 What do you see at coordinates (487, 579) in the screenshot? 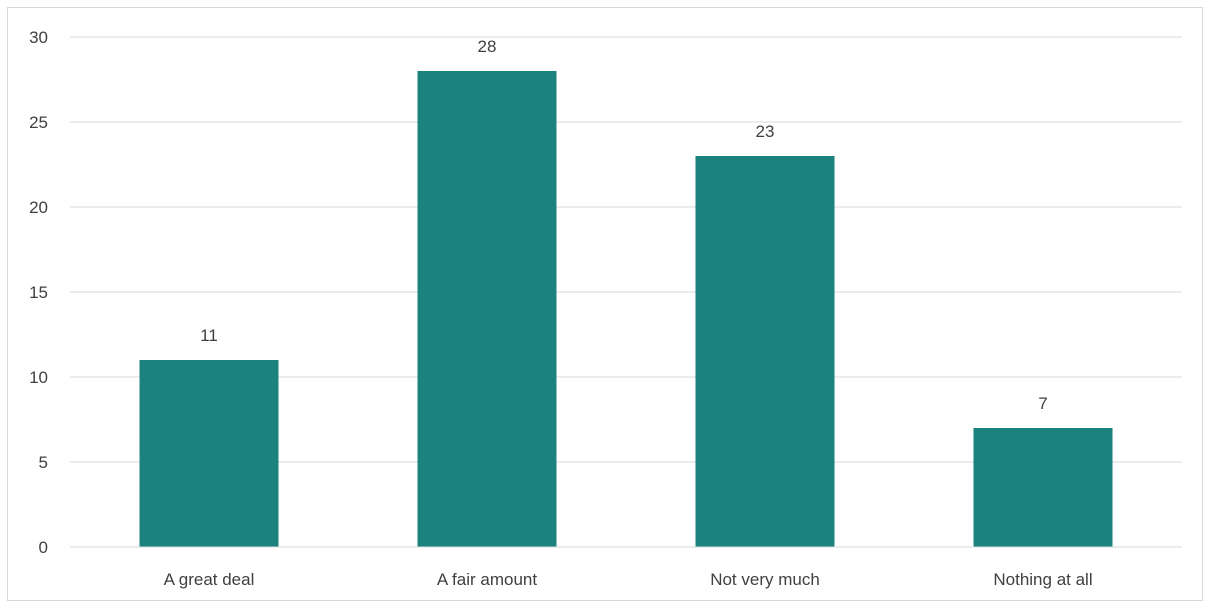
I see `x-category-label: A fair amount` at bounding box center [487, 579].